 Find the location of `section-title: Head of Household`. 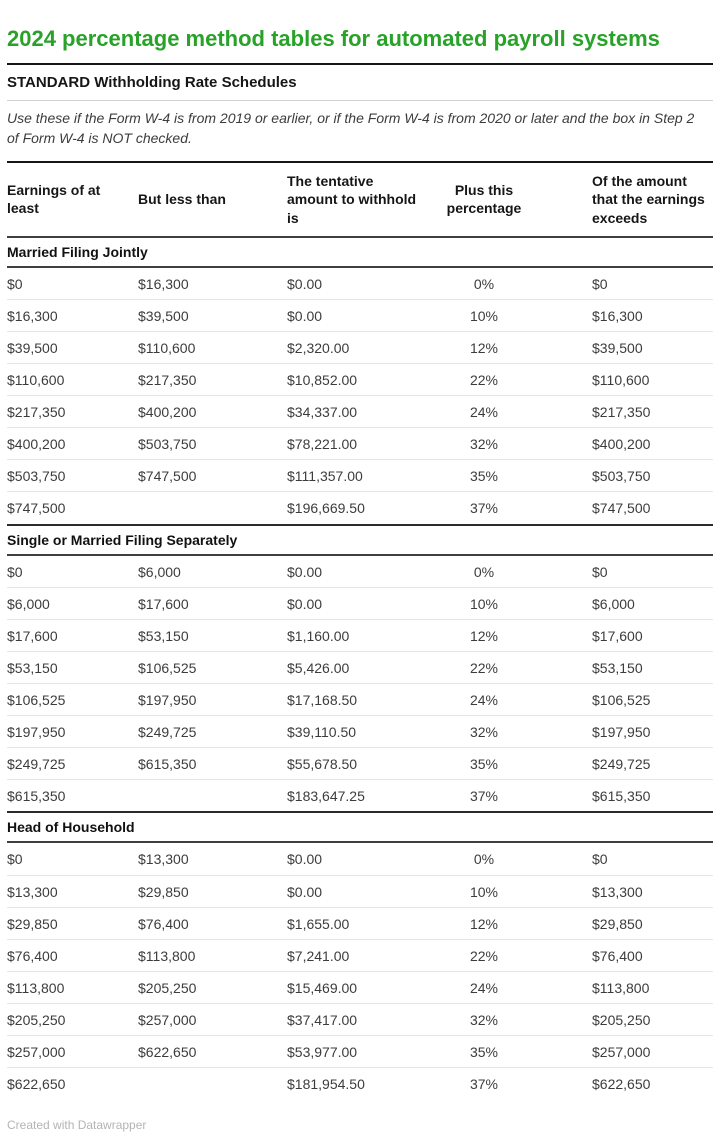

section-title: Head of Household is located at coordinates (360, 827).